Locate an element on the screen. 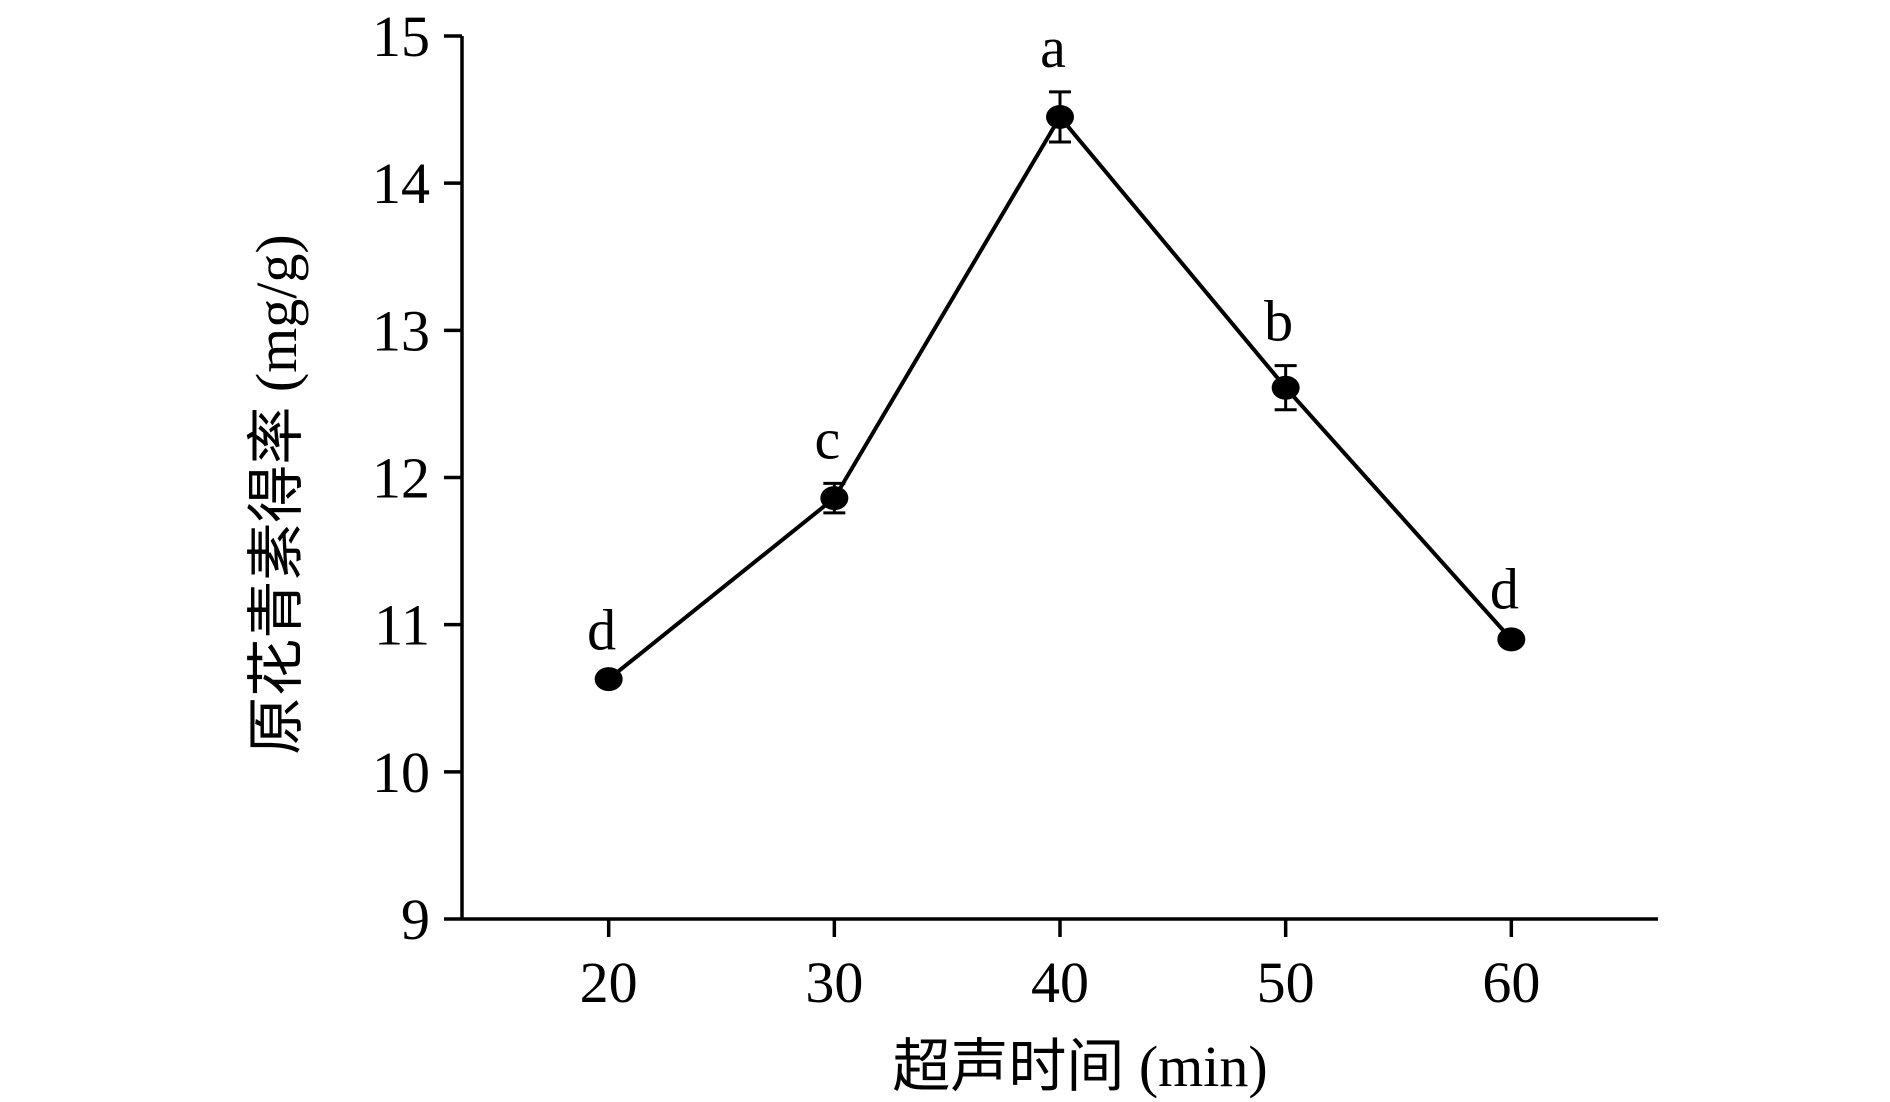 The image size is (1890, 1102). y-tick-label: 12 is located at coordinates (401, 478).